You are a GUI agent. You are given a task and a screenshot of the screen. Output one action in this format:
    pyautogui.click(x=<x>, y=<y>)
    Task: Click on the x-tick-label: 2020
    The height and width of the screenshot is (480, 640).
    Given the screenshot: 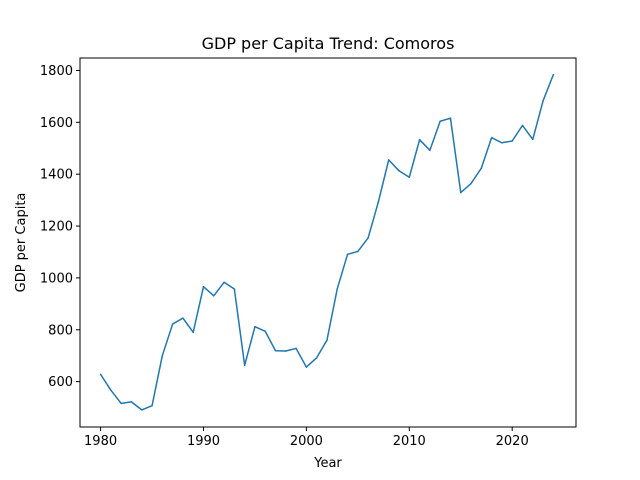 What is the action you would take?
    pyautogui.click(x=512, y=441)
    